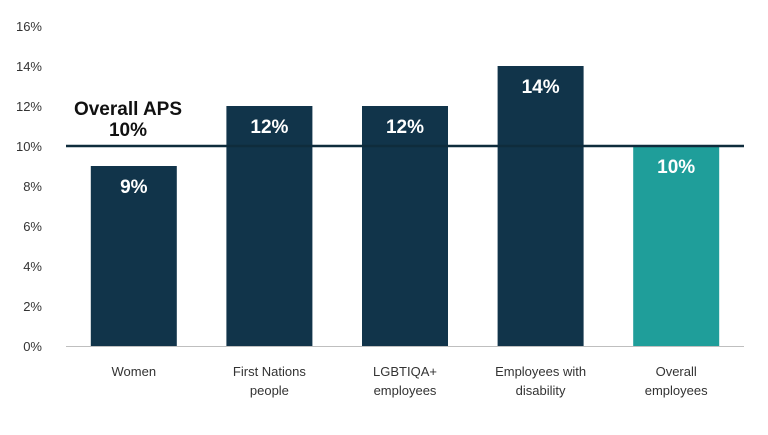 Image resolution: width=768 pixels, height=435 pixels. I want to click on reference-line-label: Overall APS, so click(128, 109).